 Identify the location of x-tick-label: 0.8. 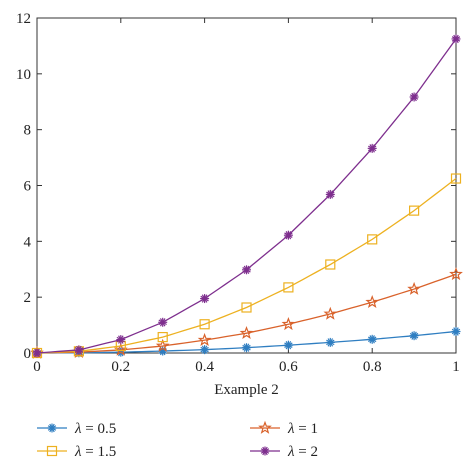
(372, 367).